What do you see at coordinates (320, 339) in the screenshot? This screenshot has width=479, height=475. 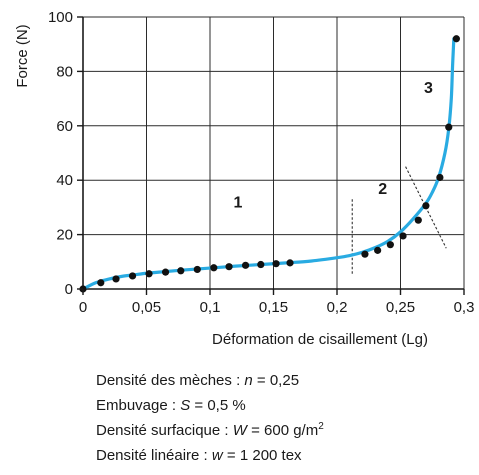 I see `x-axis-label: Déformation de cisaillement (Lg)` at bounding box center [320, 339].